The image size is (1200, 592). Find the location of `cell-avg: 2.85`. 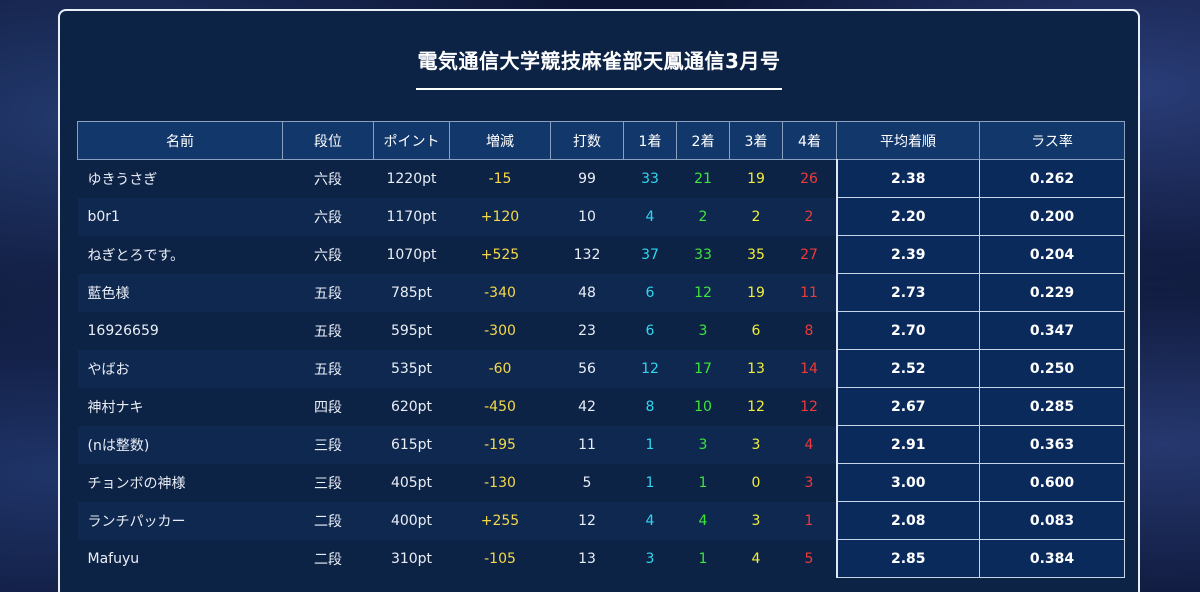

cell-avg: 2.85 is located at coordinates (907, 558).